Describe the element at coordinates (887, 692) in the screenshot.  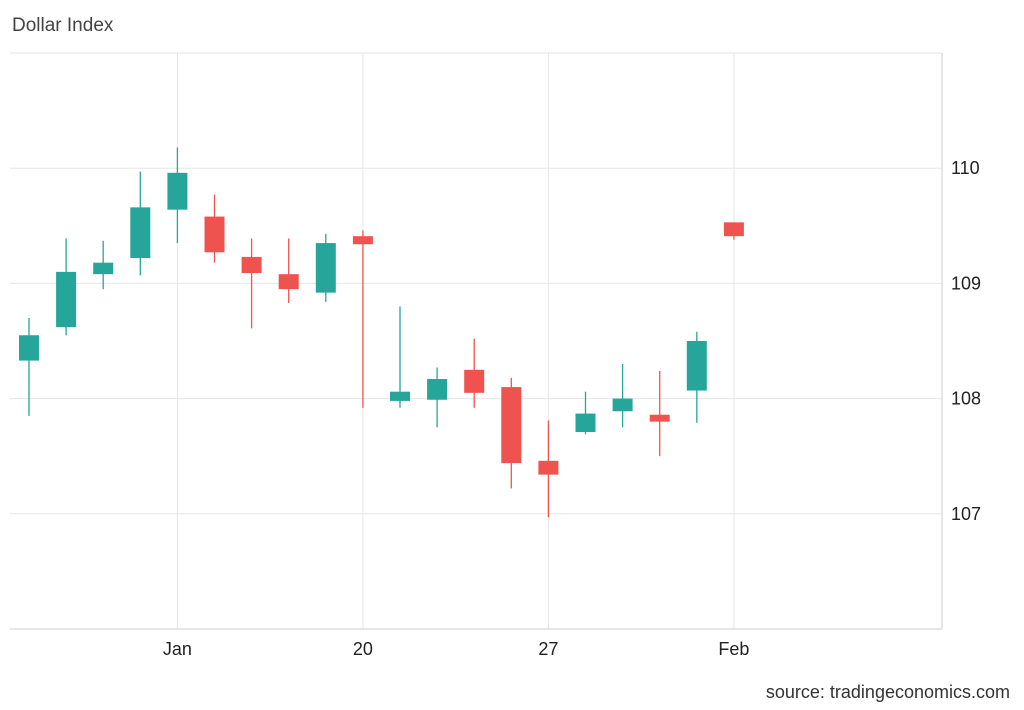
I see `source-note: source: tradingeconomics.com` at that location.